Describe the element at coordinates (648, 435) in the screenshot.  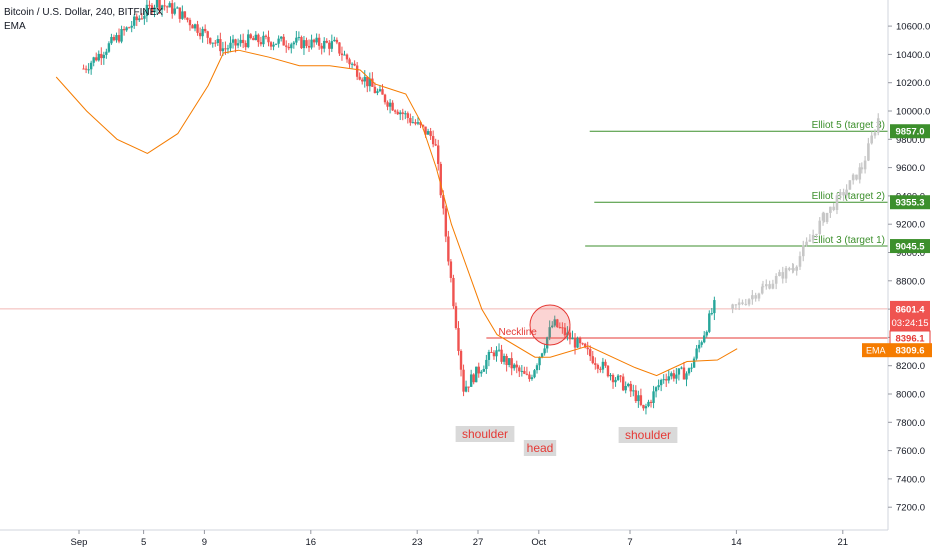
I see `pattern-label: shoulder` at that location.